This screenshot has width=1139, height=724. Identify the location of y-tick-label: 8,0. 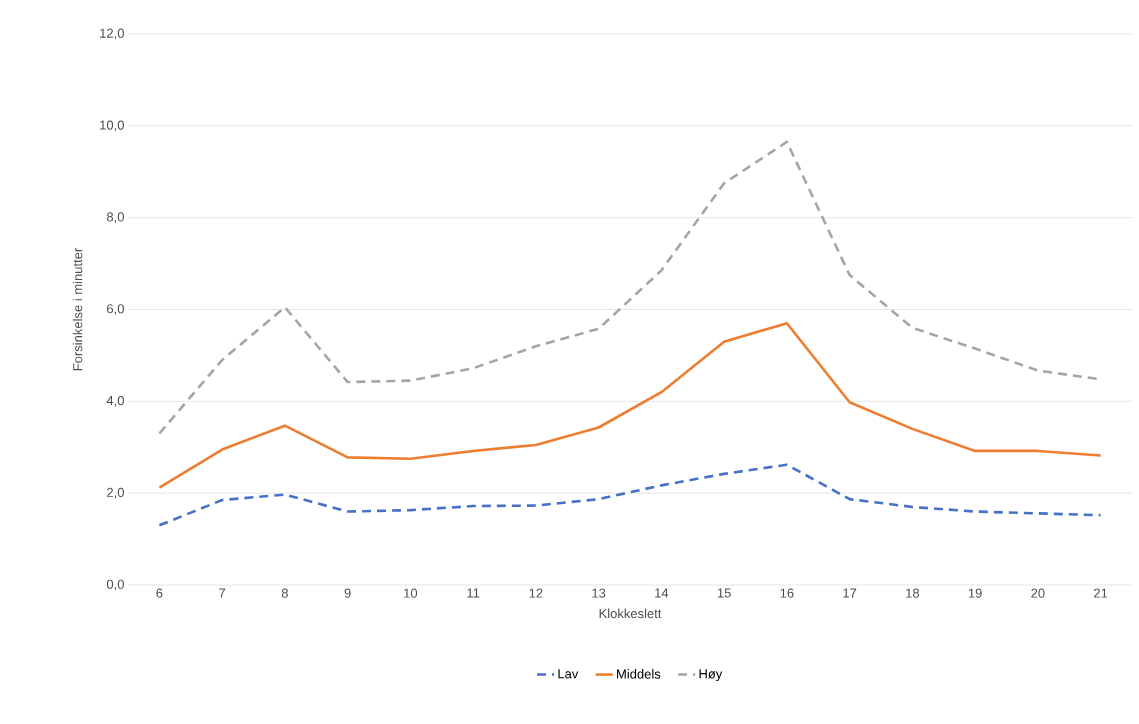
(115, 218).